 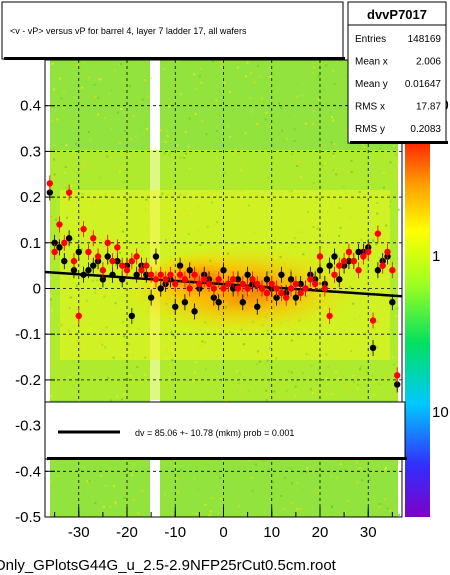 What do you see at coordinates (440, 412) in the screenshot?
I see `colorbar-label-bottom: 10` at bounding box center [440, 412].